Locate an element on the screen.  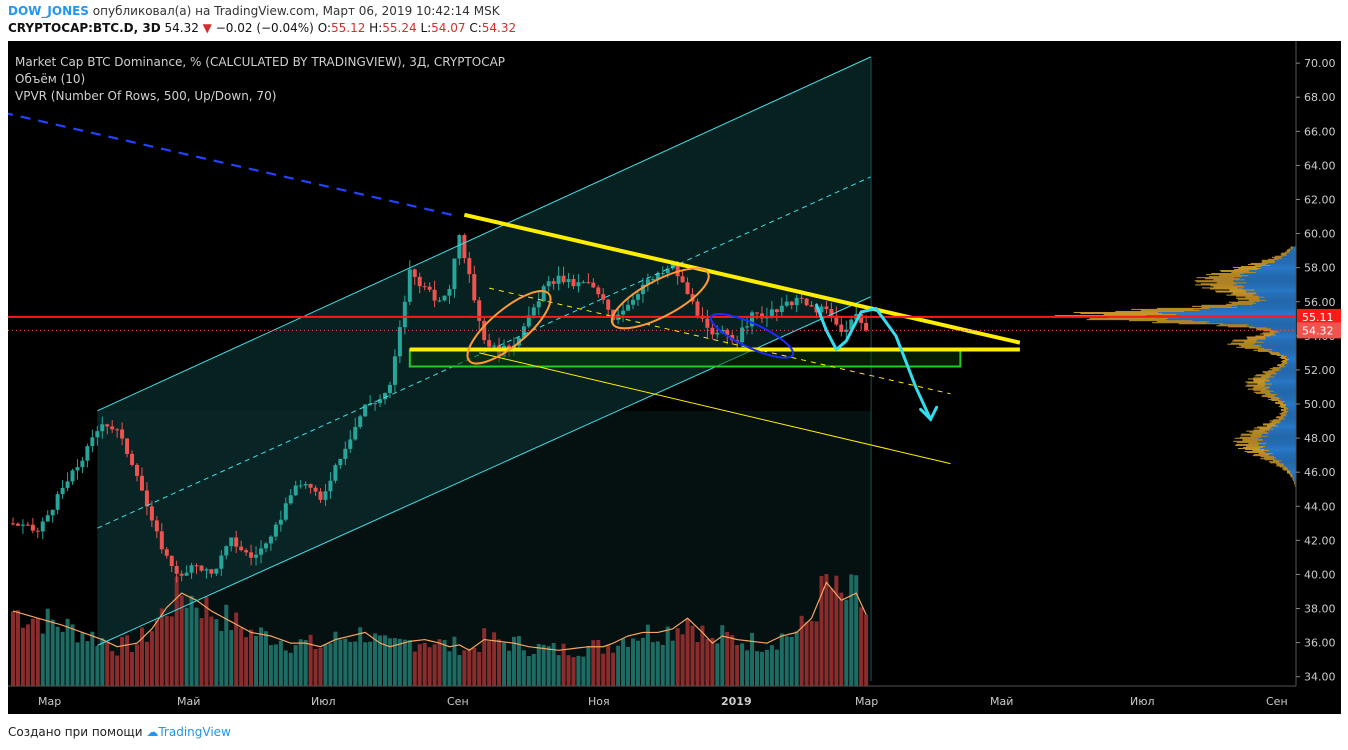
last-price: 54.32 is located at coordinates (181, 28).